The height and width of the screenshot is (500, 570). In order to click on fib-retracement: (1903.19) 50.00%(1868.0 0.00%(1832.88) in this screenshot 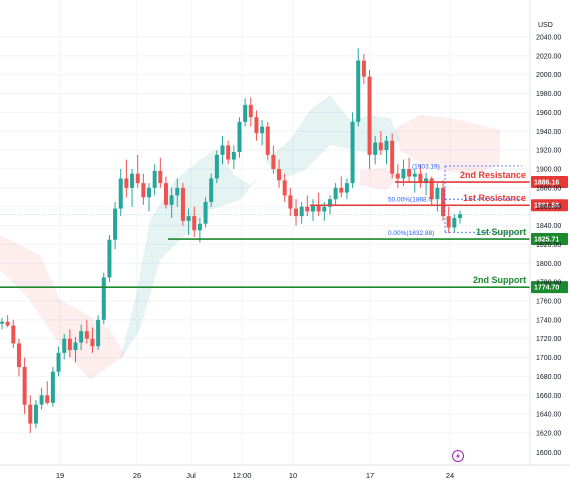, I will do `click(455, 200)`.